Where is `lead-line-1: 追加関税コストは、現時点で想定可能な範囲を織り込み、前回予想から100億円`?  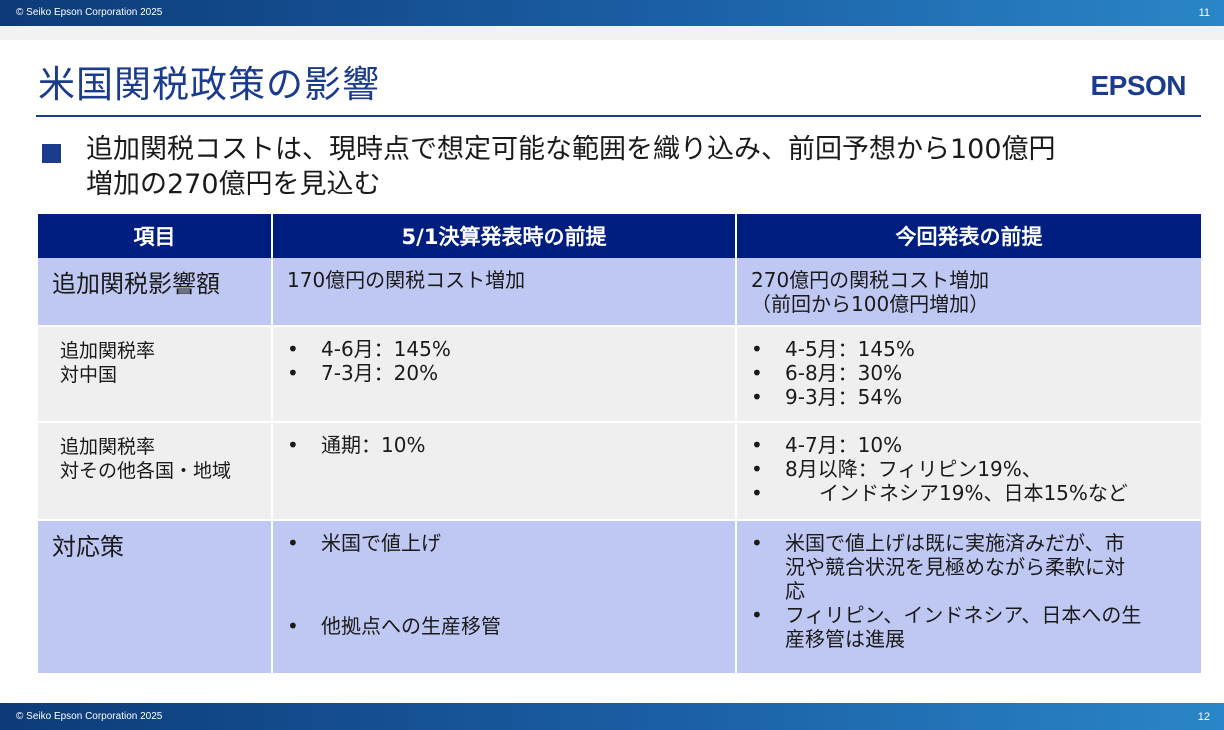
lead-line-1: 追加関税コストは、現時点で想定可能な範囲を織り込み、前回予想から100億円 is located at coordinates (571, 149).